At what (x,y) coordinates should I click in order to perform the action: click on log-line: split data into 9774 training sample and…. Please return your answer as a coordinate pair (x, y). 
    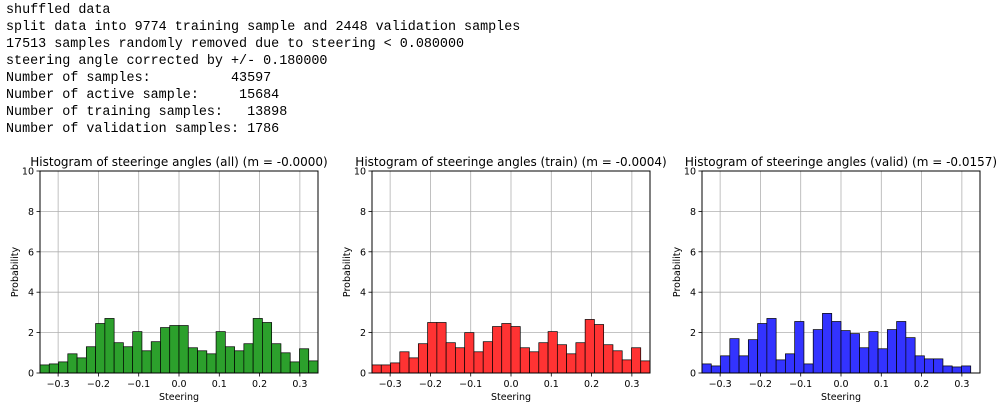
    Looking at the image, I should click on (263, 27).